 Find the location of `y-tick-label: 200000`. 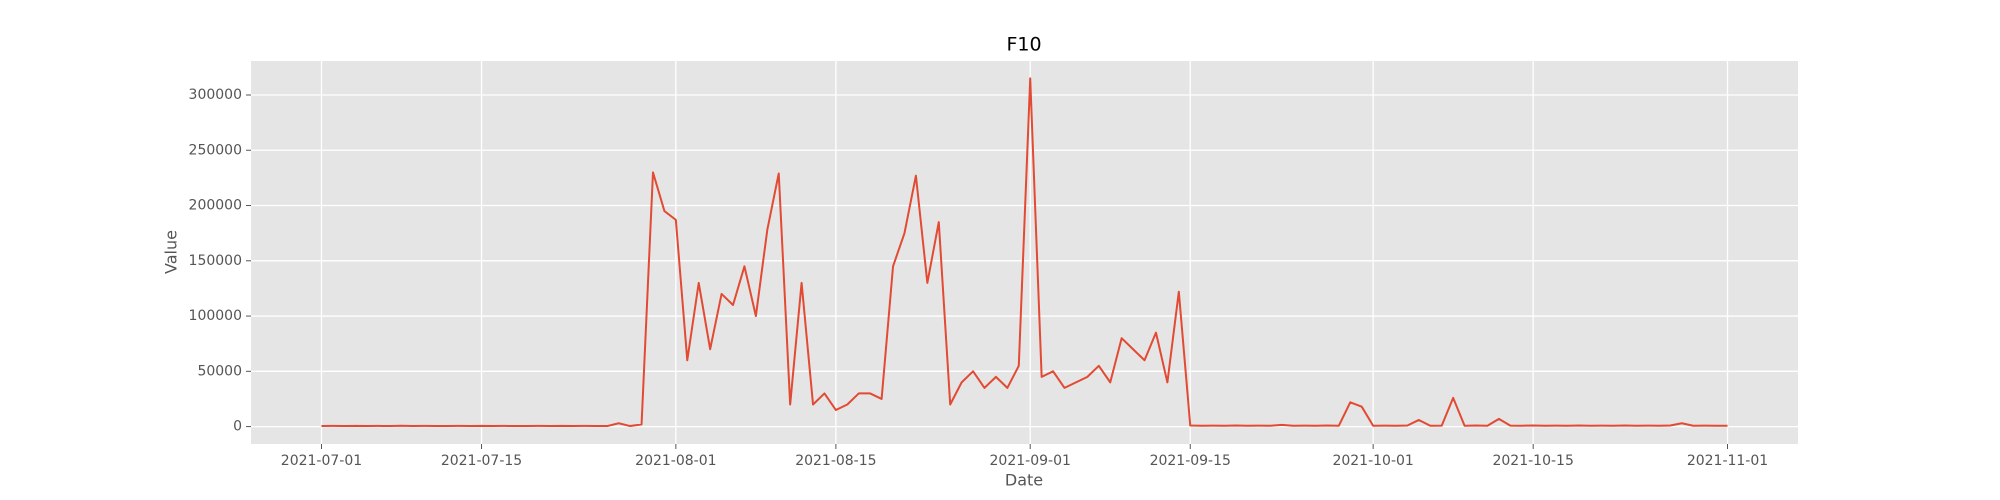

y-tick-label: 200000 is located at coordinates (215, 206).